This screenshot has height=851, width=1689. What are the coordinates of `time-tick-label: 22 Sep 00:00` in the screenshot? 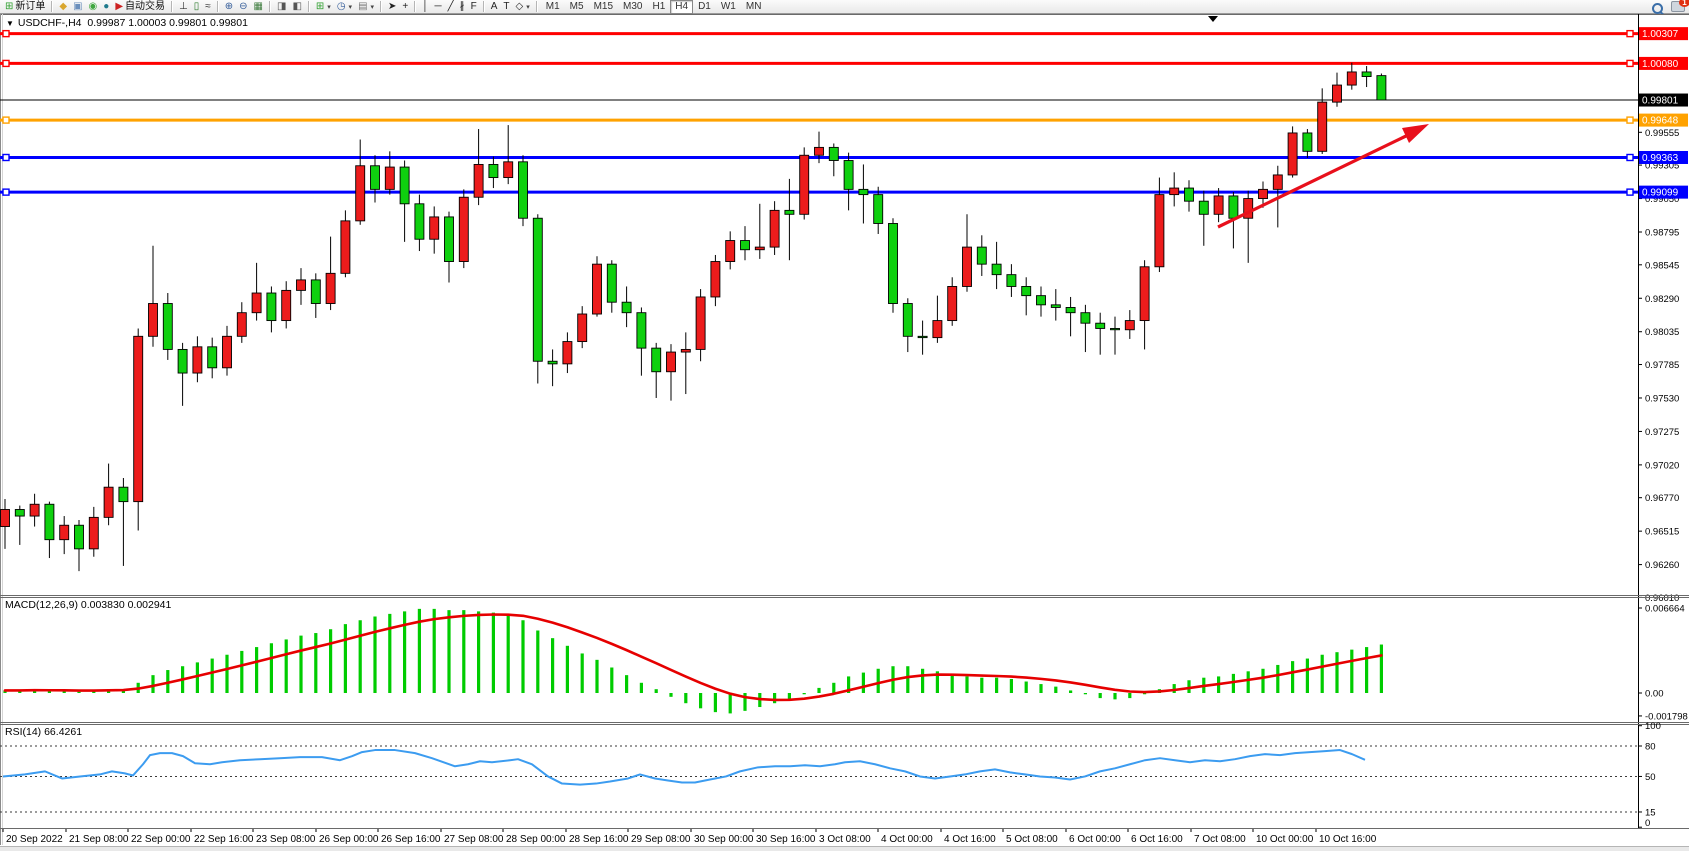 It's located at (161, 839).